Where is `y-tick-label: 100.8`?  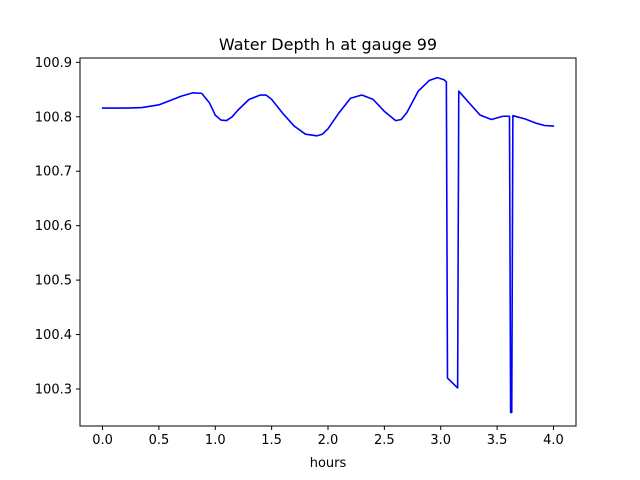
y-tick-label: 100.8 is located at coordinates (53, 117).